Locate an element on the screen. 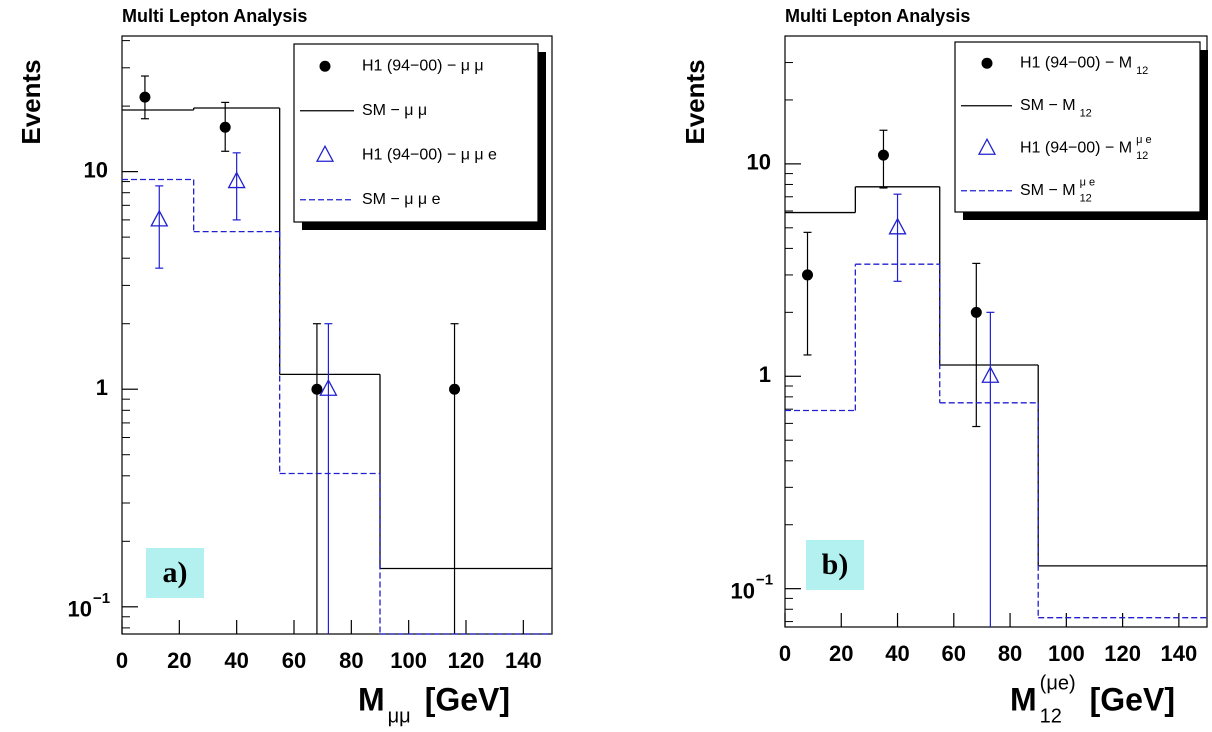  legend-label: H1 (94−00) − μ μ e is located at coordinates (429, 154).